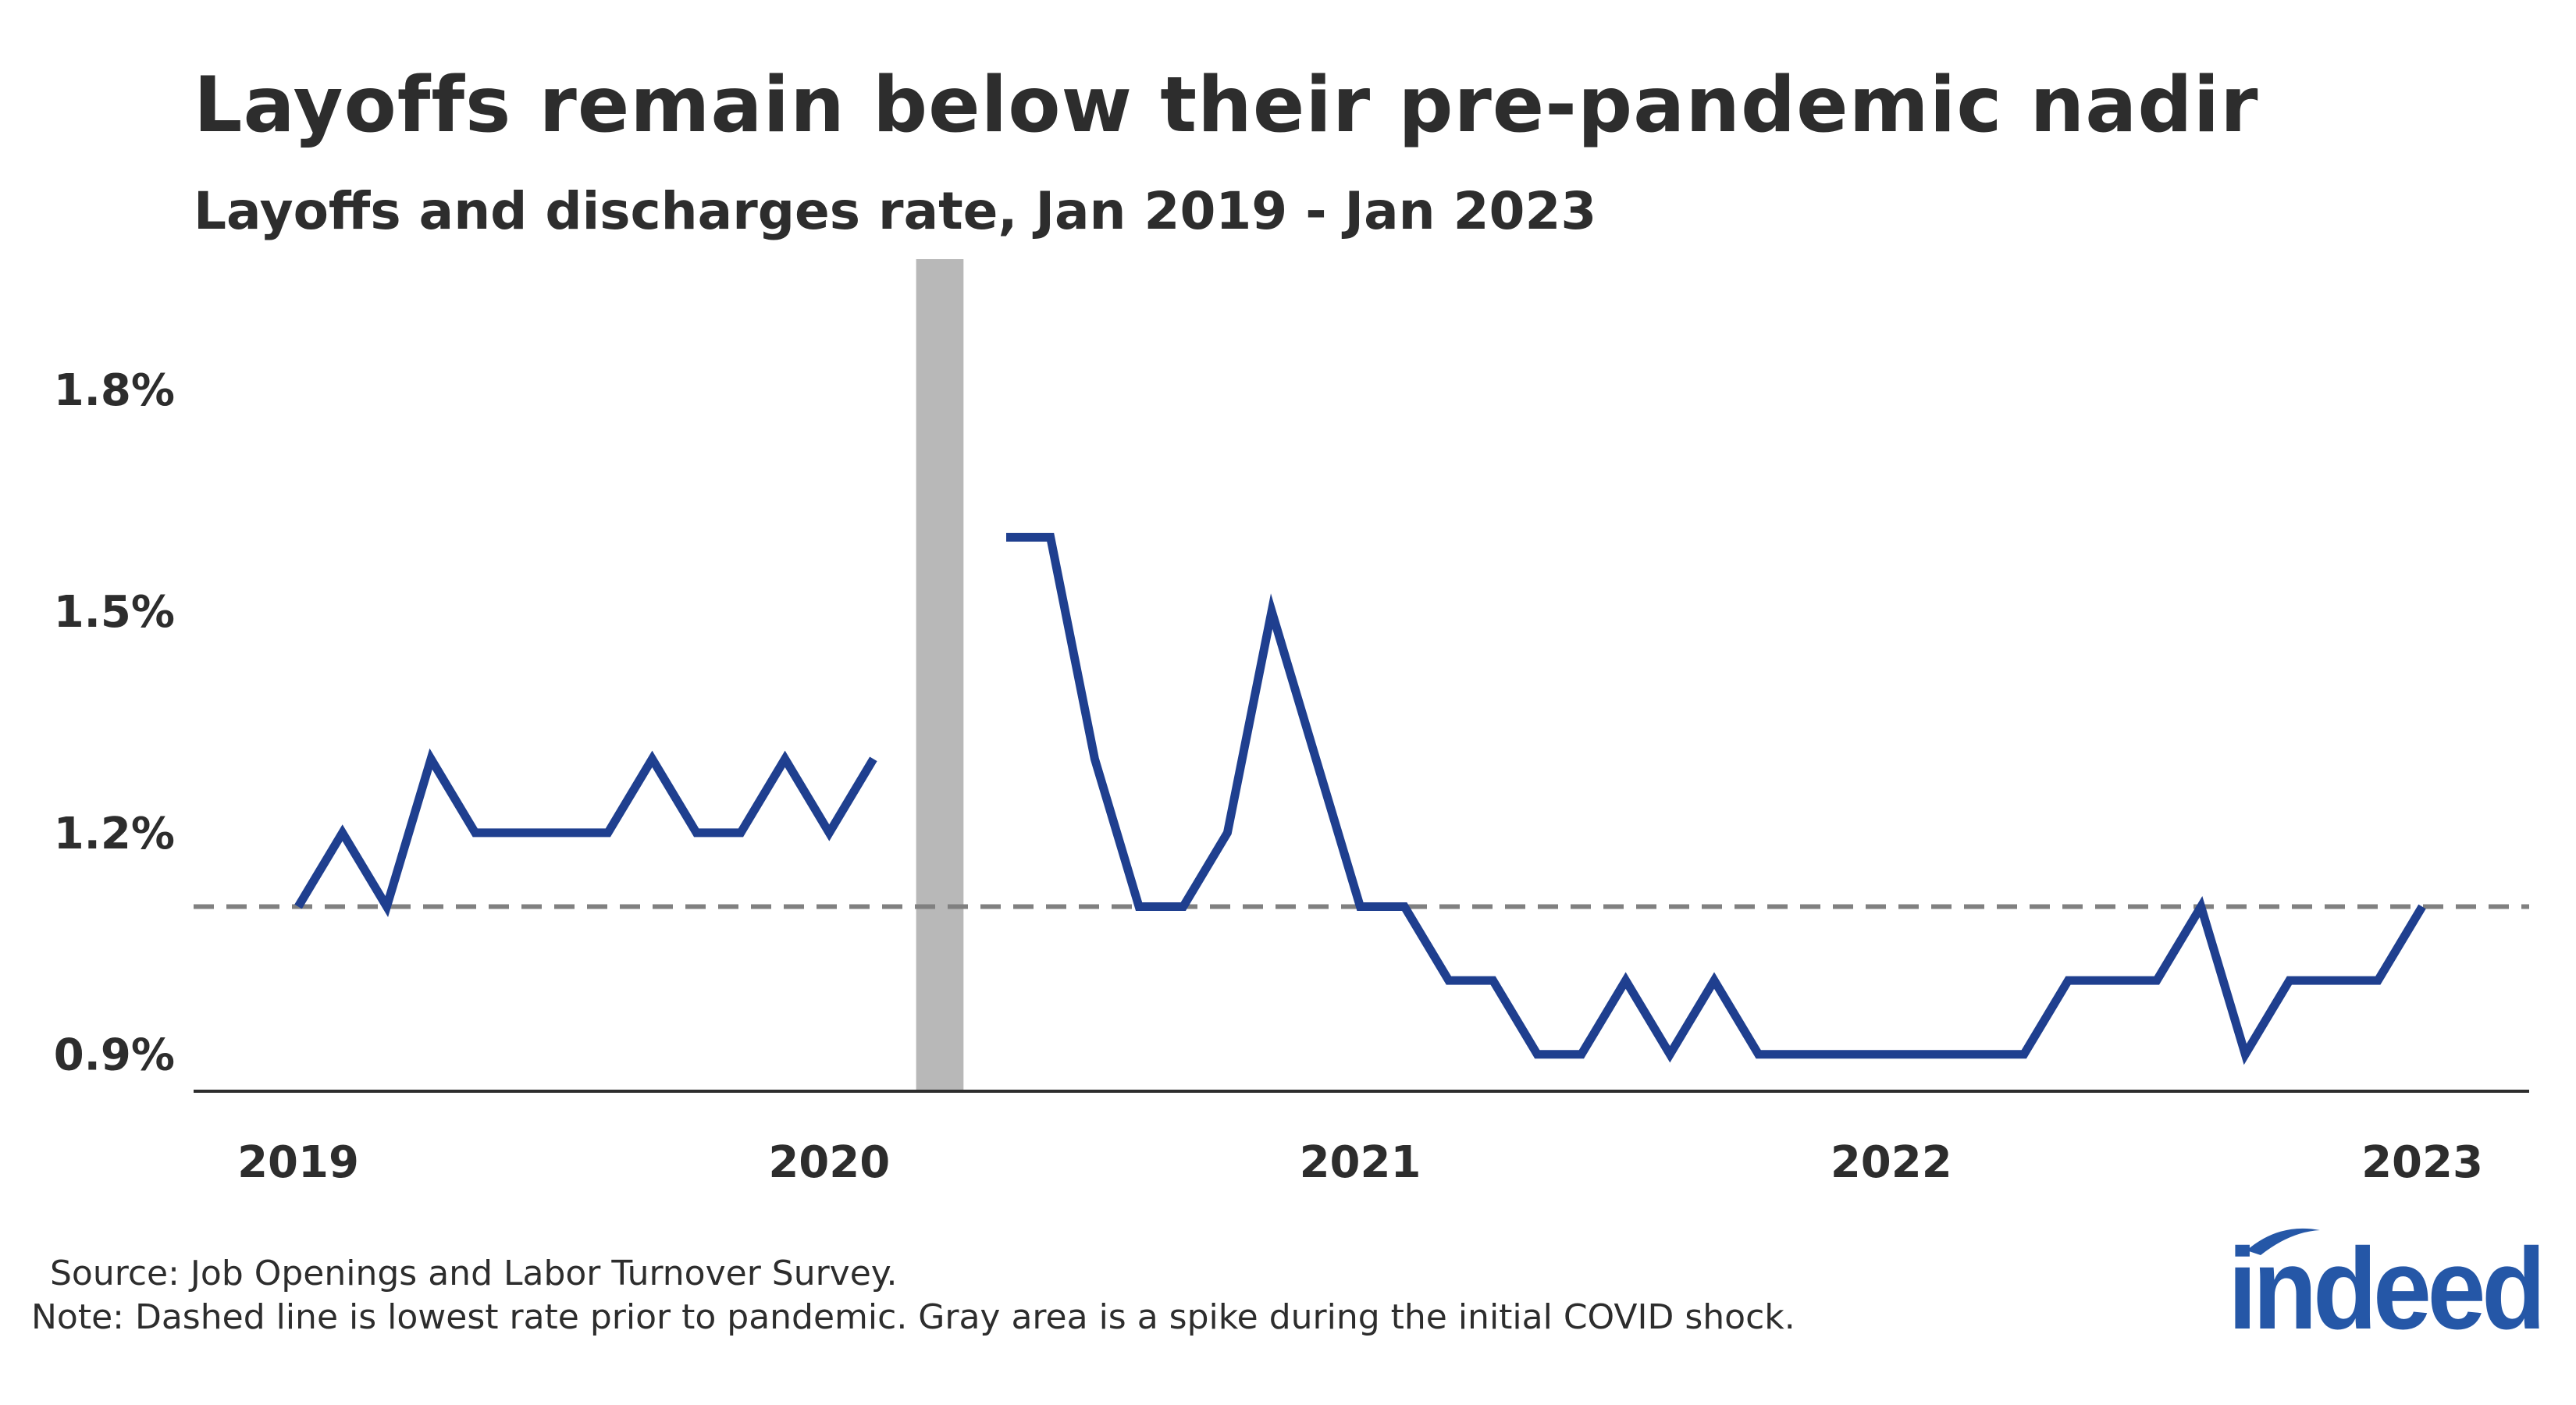 Image resolution: width=2576 pixels, height=1405 pixels. Describe the element at coordinates (114, 722) in the screenshot. I see `y-tick-labels: 0.9% 1.2% 1.5% 1.8%` at that location.